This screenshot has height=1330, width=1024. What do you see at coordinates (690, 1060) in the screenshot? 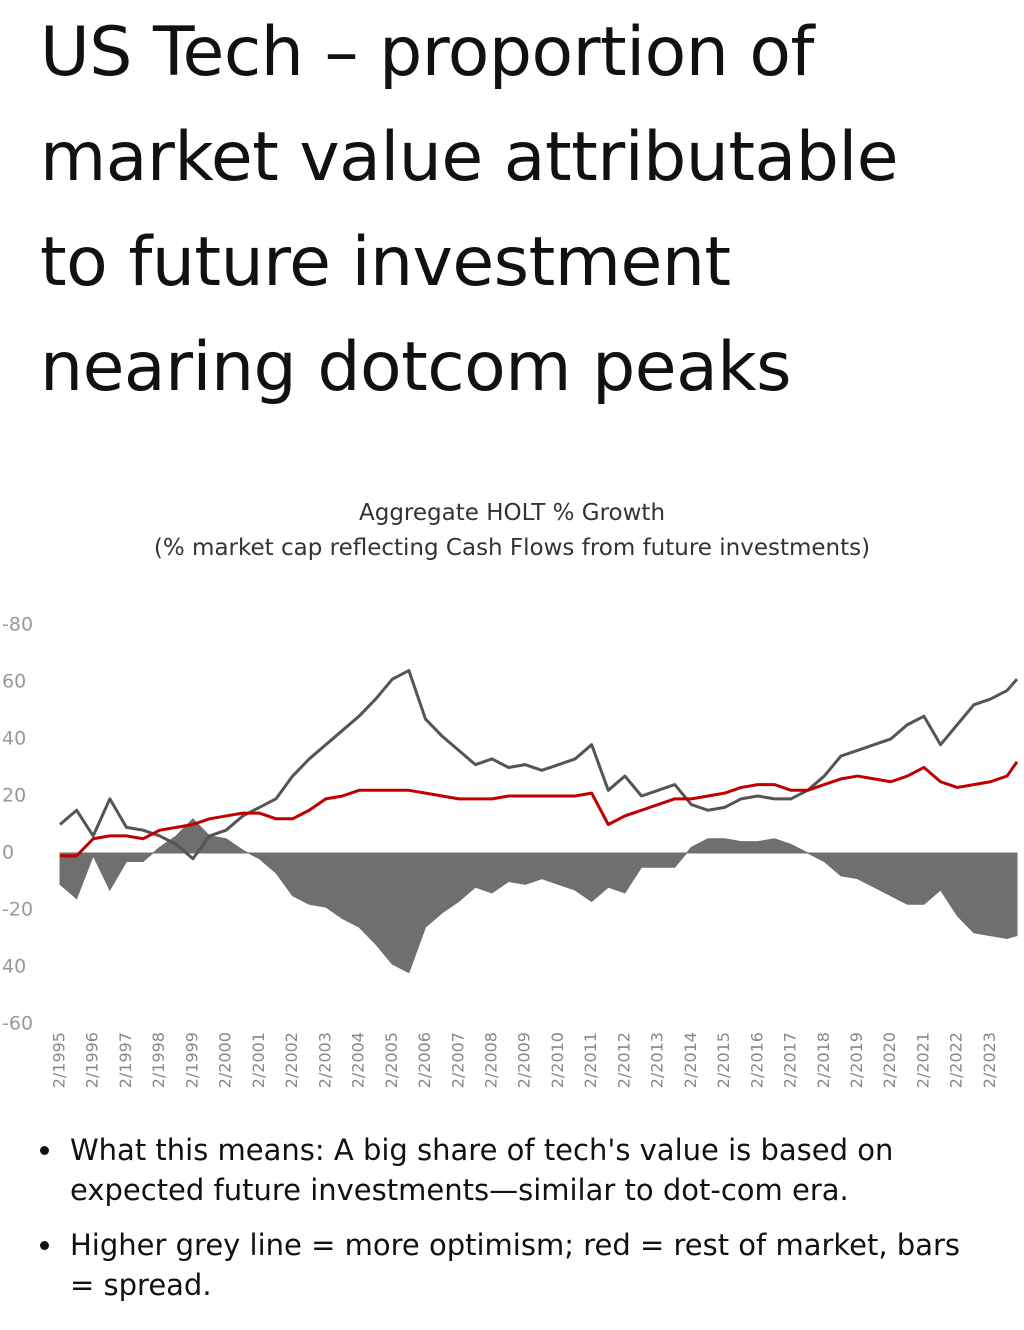
I see `x-tick-label: 2/2014` at bounding box center [690, 1060].